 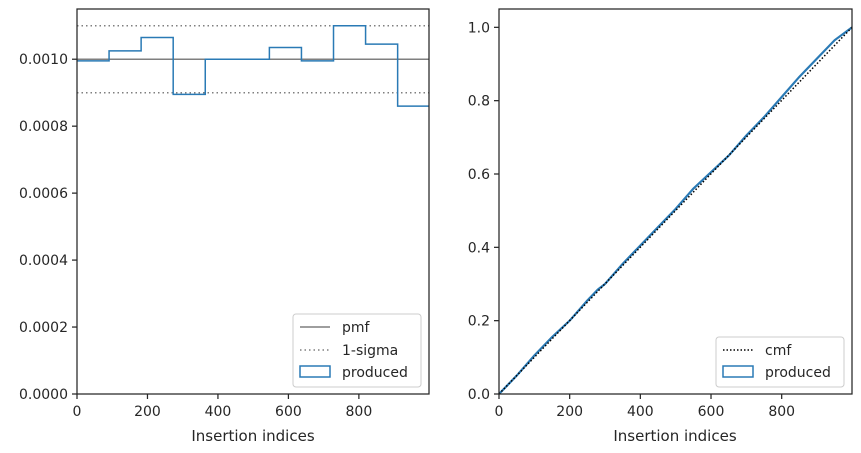 I want to click on cmf-x-tick-label: 200, so click(x=569, y=412).